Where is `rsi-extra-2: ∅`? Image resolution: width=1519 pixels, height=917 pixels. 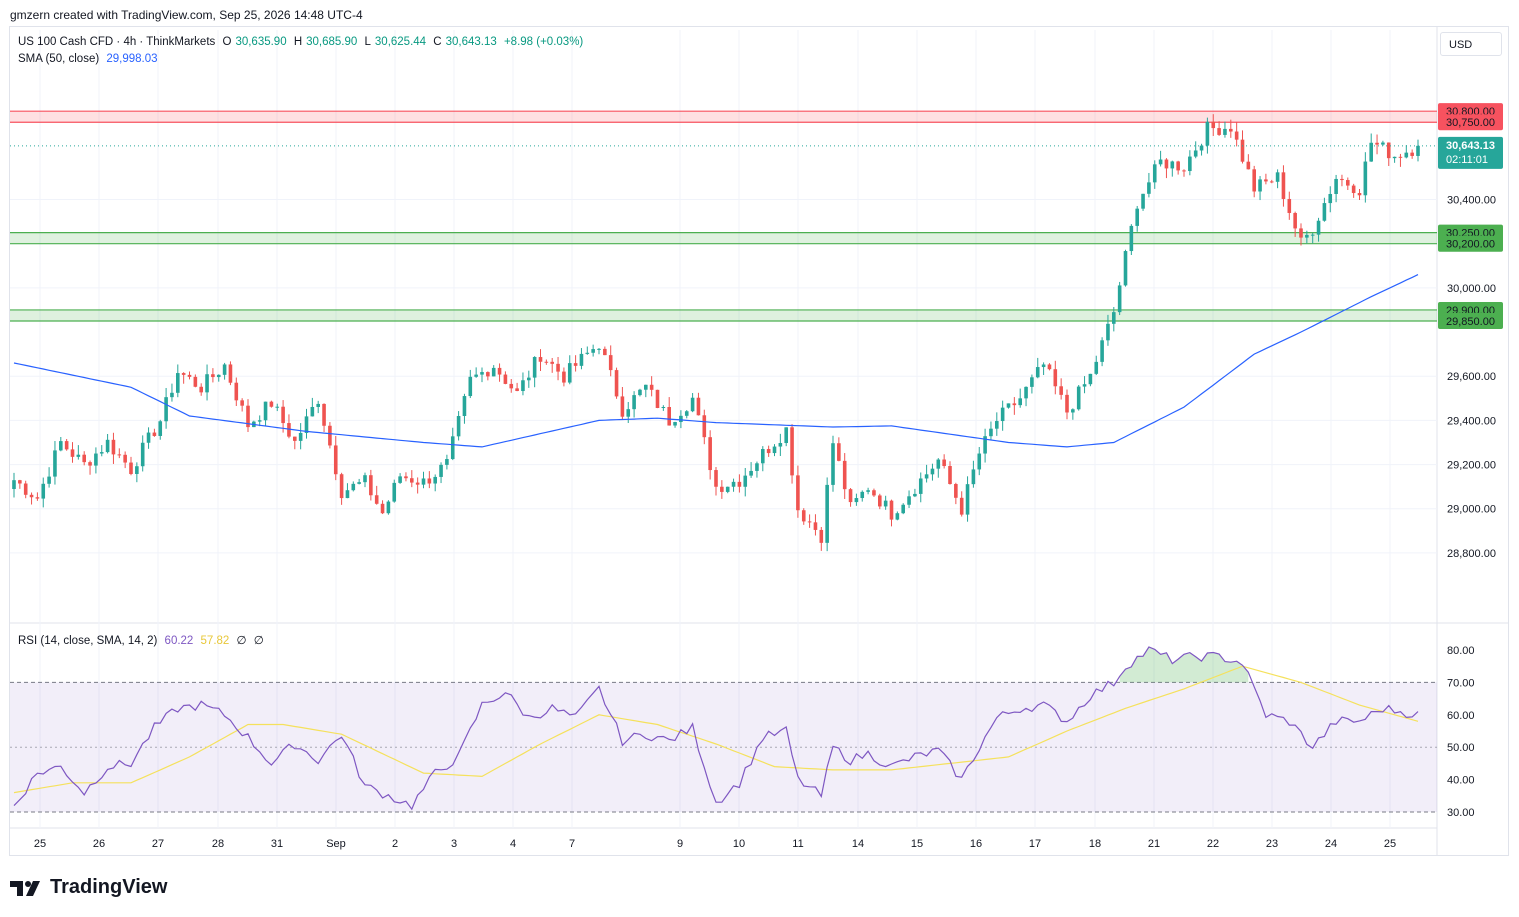 rsi-extra-2: ∅ is located at coordinates (258, 641).